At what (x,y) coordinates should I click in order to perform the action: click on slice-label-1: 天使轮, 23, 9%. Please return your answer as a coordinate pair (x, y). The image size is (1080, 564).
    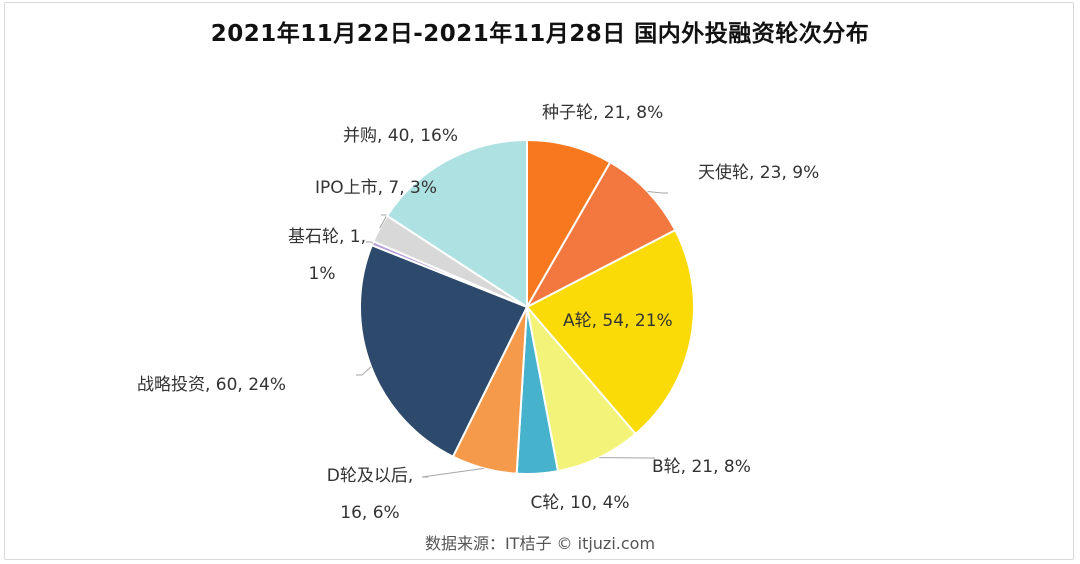
    Looking at the image, I should click on (758, 172).